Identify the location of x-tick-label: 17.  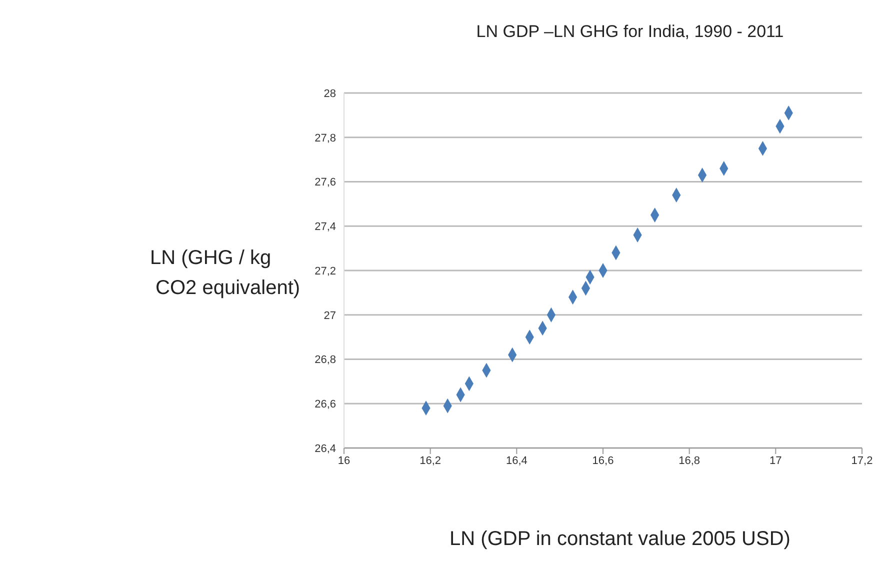
(776, 460).